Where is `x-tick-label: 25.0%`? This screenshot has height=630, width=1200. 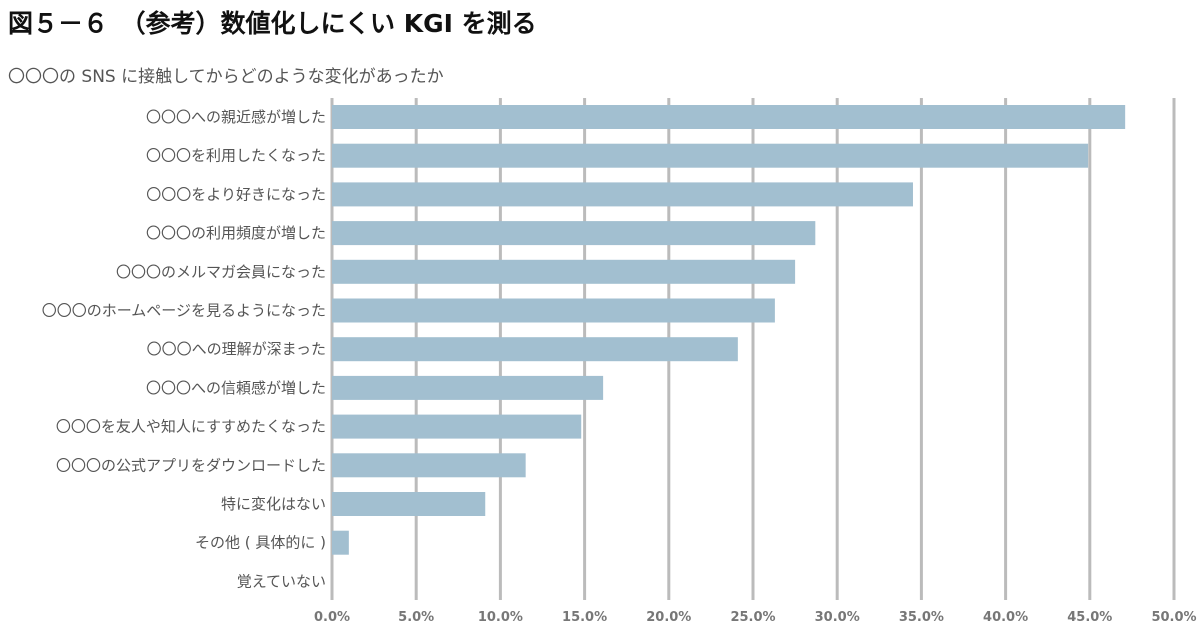 x-tick-label: 25.0% is located at coordinates (752, 617).